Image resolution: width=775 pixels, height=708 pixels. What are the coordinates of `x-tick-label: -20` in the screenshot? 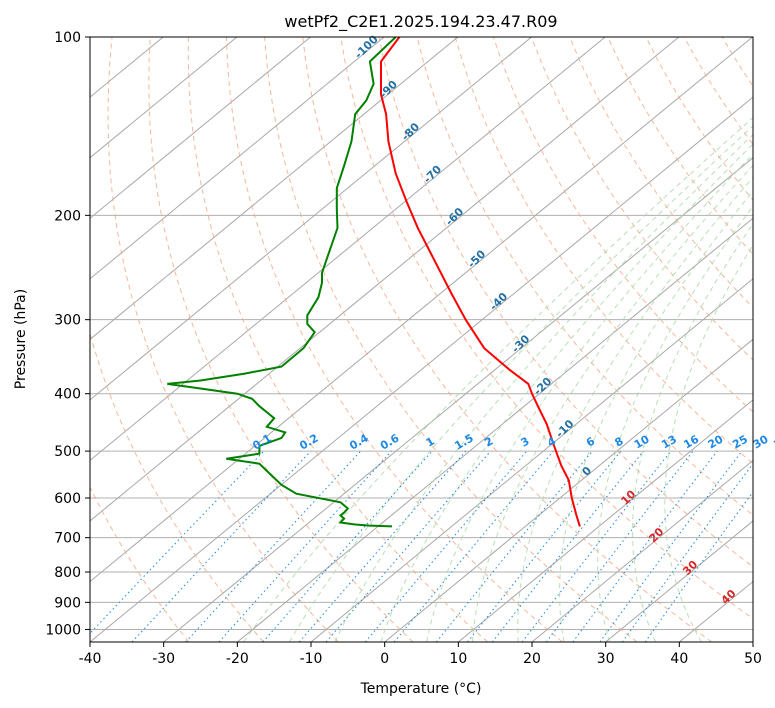 It's located at (237, 659).